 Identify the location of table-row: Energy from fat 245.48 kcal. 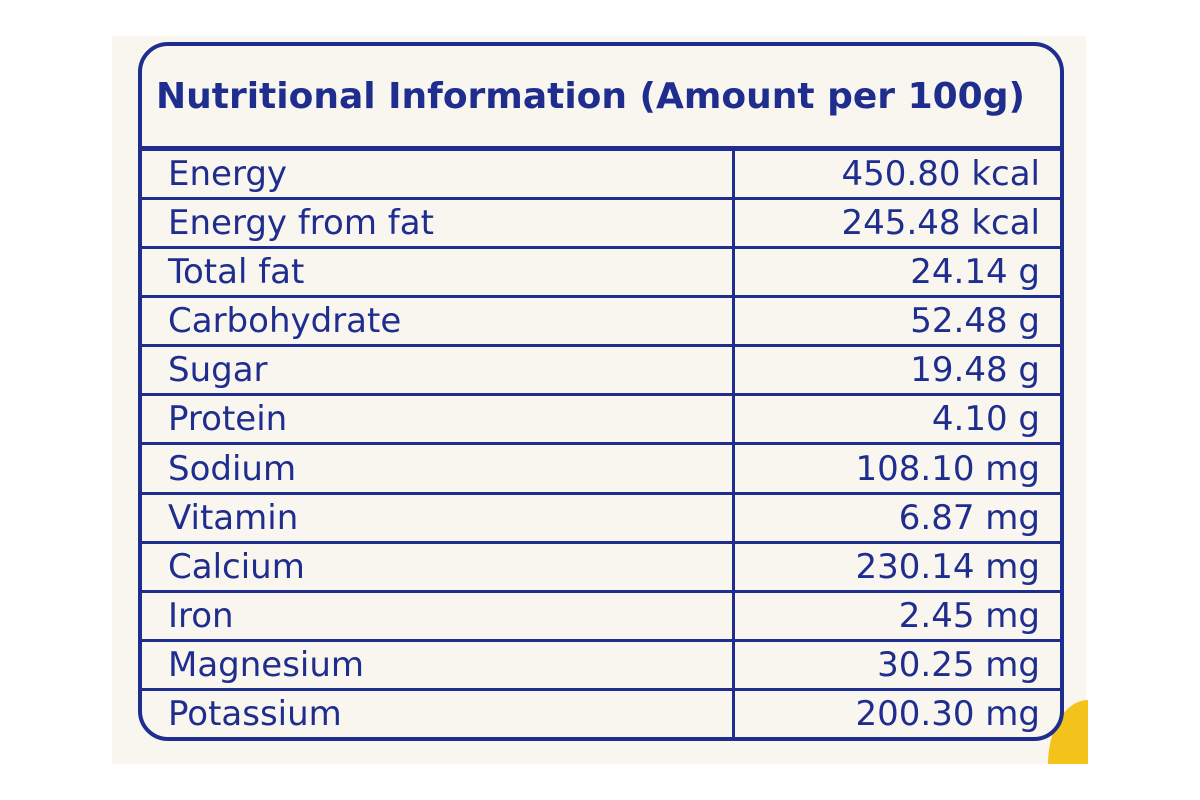
(601, 222).